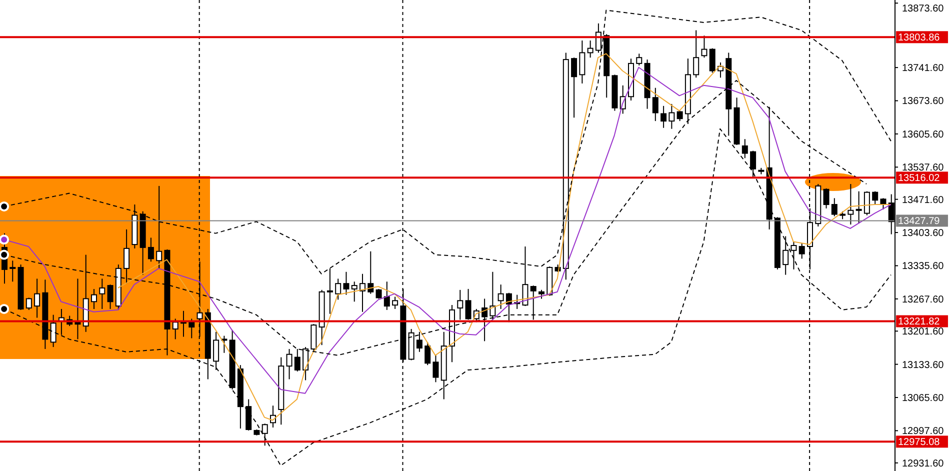 Image resolution: width=949 pixels, height=471 pixels. Describe the element at coordinates (923, 432) in the screenshot. I see `y-tick-label: 12997.60` at that location.